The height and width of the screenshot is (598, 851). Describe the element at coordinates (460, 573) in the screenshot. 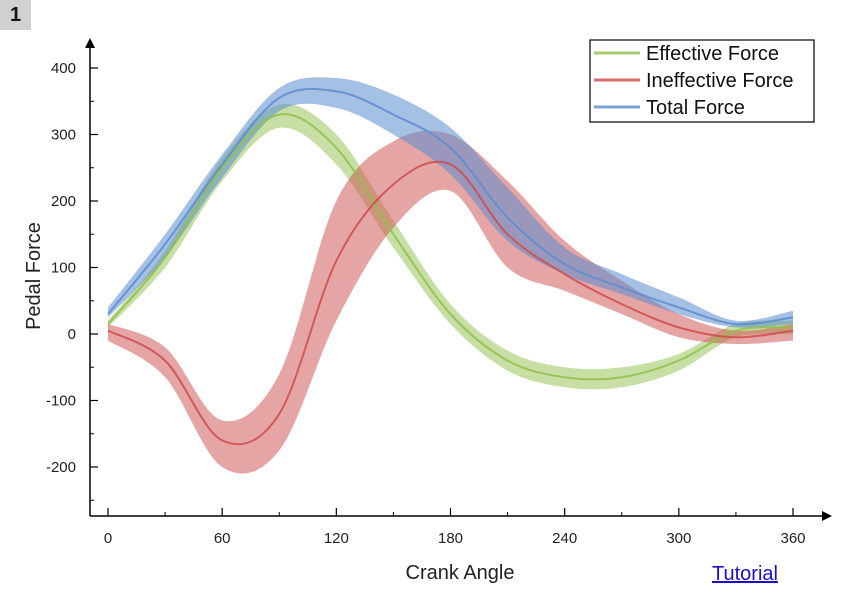

I see `x-axis-label: Crank Angle` at that location.